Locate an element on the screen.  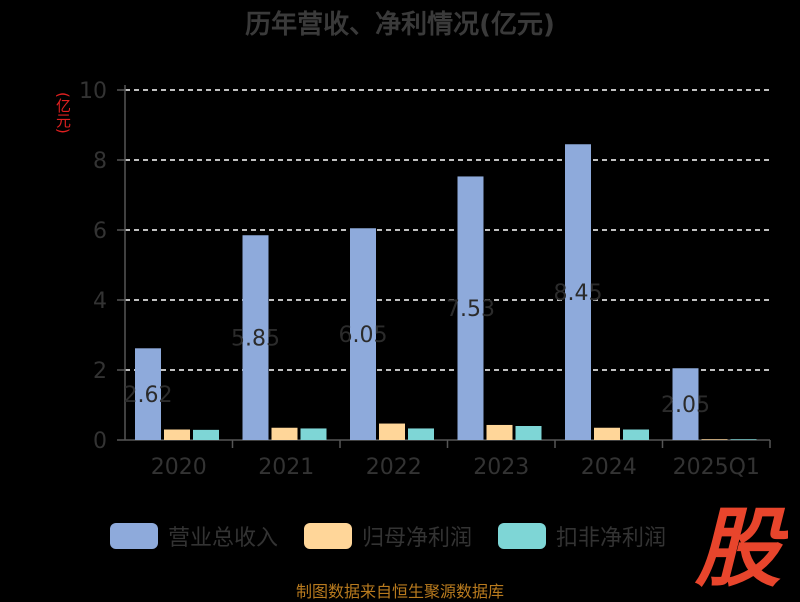
x-tick-label: 2022 is located at coordinates (394, 467).